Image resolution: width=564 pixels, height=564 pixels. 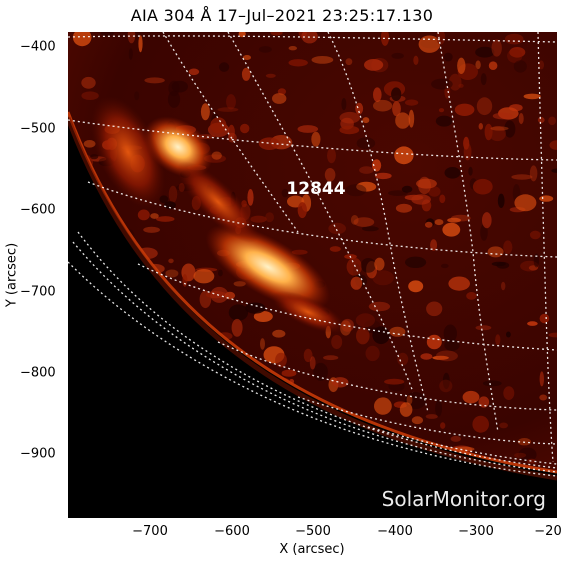 What do you see at coordinates (12, 275) in the screenshot?
I see `y-axis-label: Y (arcsec)` at bounding box center [12, 275].